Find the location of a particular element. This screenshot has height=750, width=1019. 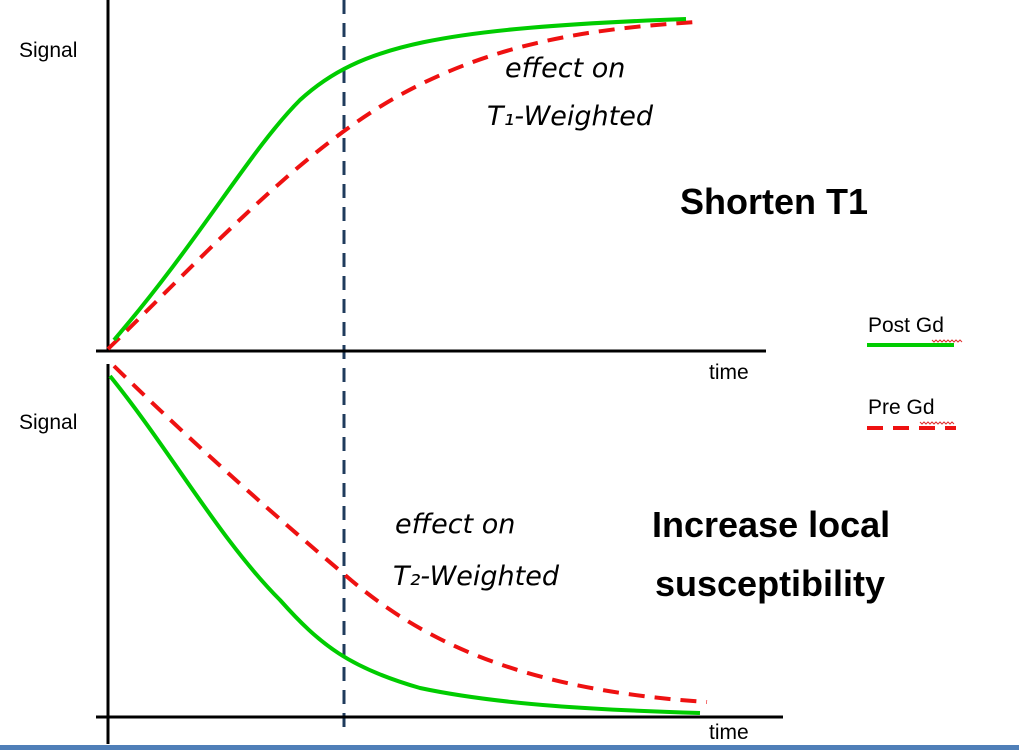

legend: Post Gd Pre Gd is located at coordinates (915, 372).